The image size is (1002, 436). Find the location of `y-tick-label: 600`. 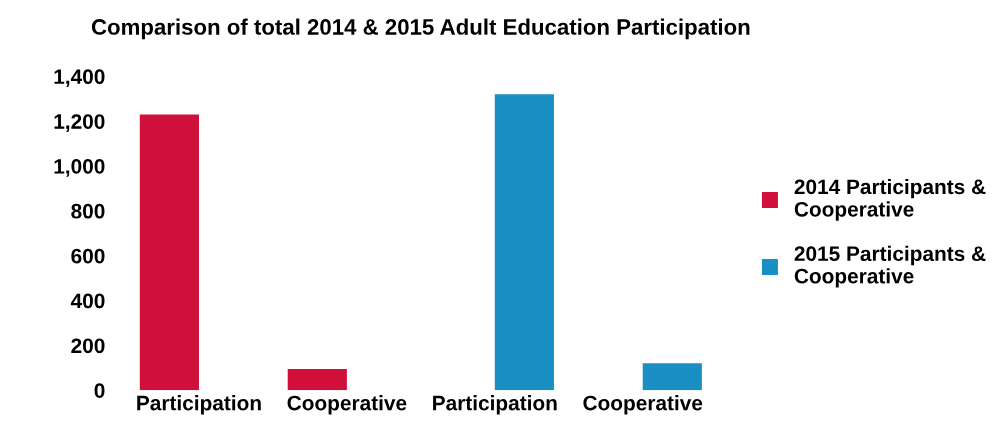

y-tick-label: 600 is located at coordinates (88, 256).